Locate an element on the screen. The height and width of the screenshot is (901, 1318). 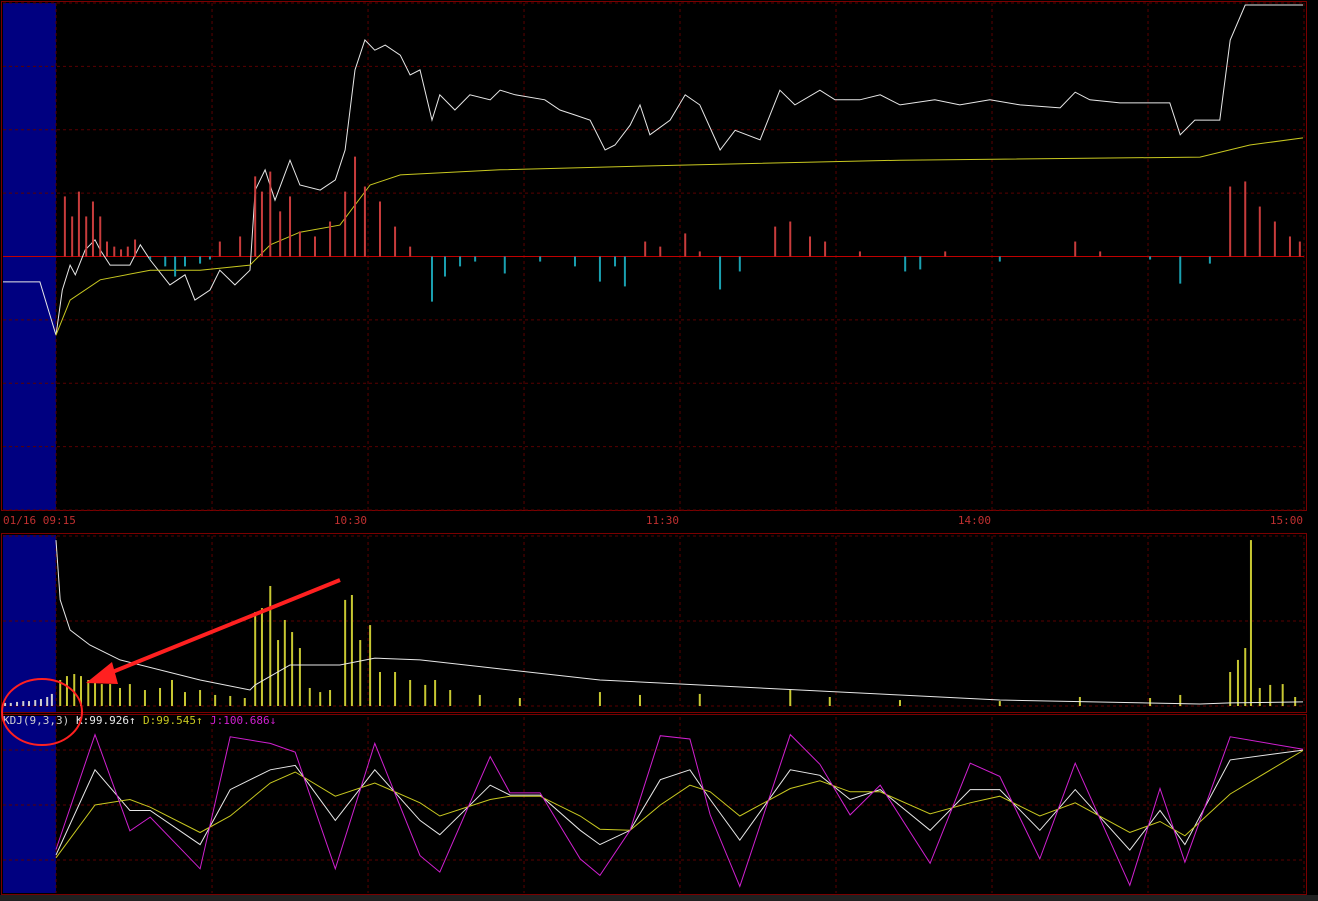
time-axis is located at coordinates (659, 521).